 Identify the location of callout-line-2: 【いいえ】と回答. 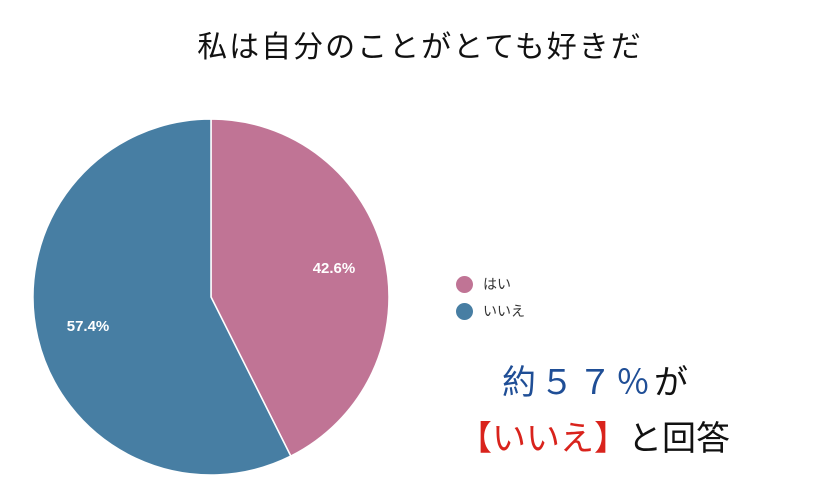
(638, 439).